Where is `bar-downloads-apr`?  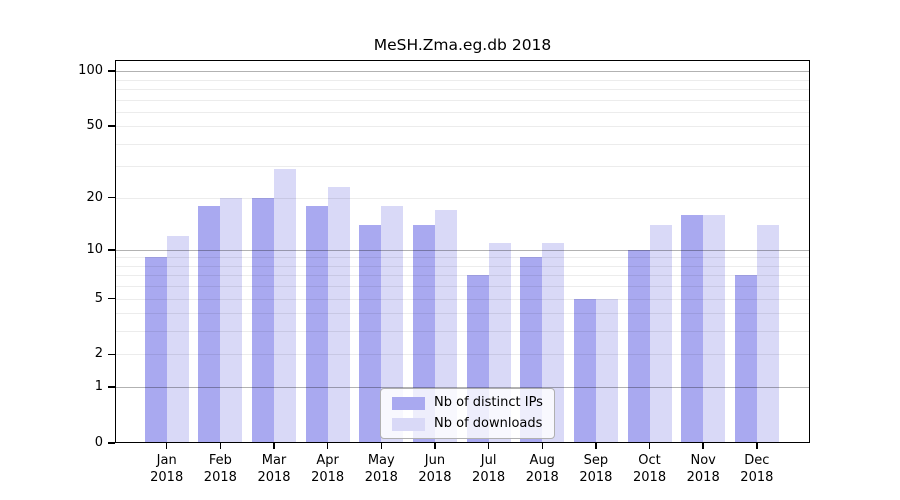
bar-downloads-apr is located at coordinates (338, 314).